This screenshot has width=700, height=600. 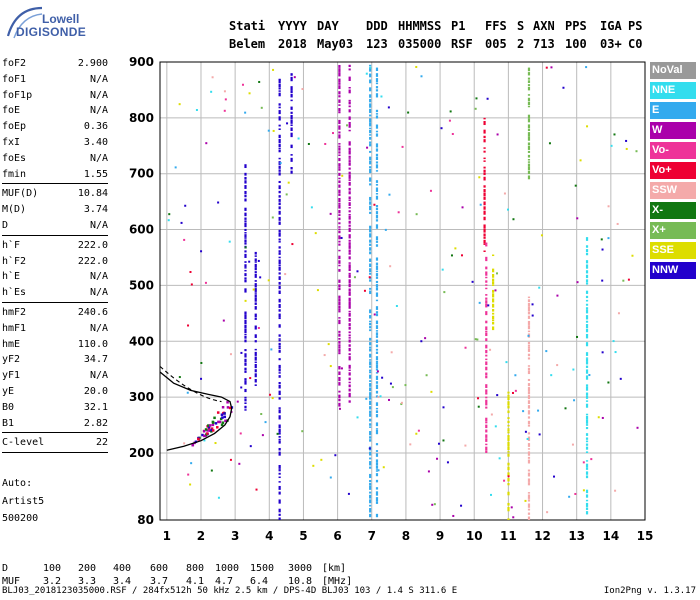 What do you see at coordinates (55, 329) in the screenshot?
I see `param-row: hmF1 N/A` at bounding box center [55, 329].